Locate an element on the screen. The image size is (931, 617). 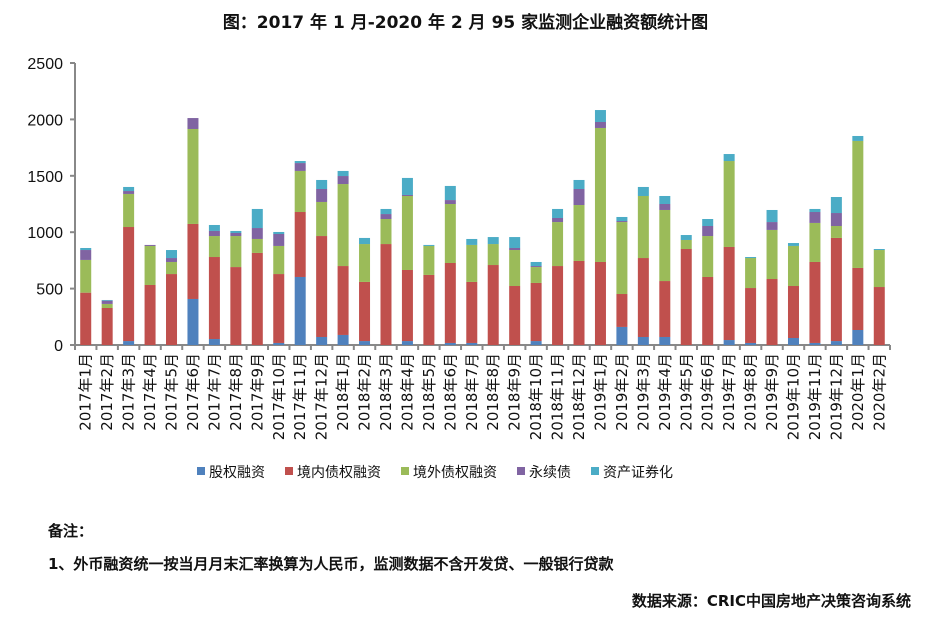
x-tick-label: 2019年10月 is located at coordinates (793, 396).